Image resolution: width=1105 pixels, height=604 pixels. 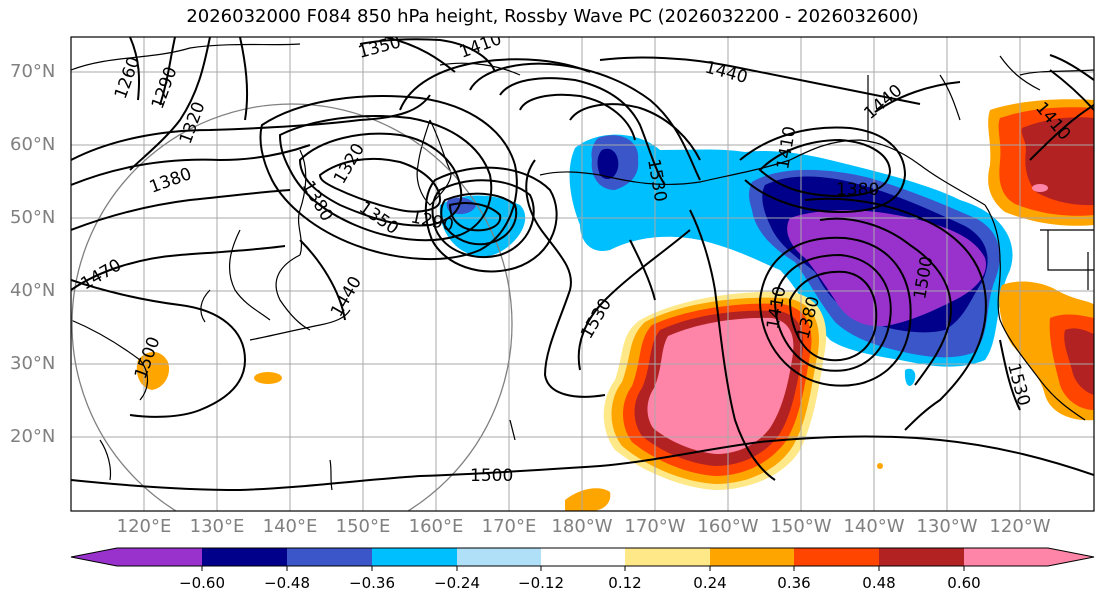 What do you see at coordinates (1071, 557) in the screenshot?
I see `colorbar-extend-right` at bounding box center [1071, 557].